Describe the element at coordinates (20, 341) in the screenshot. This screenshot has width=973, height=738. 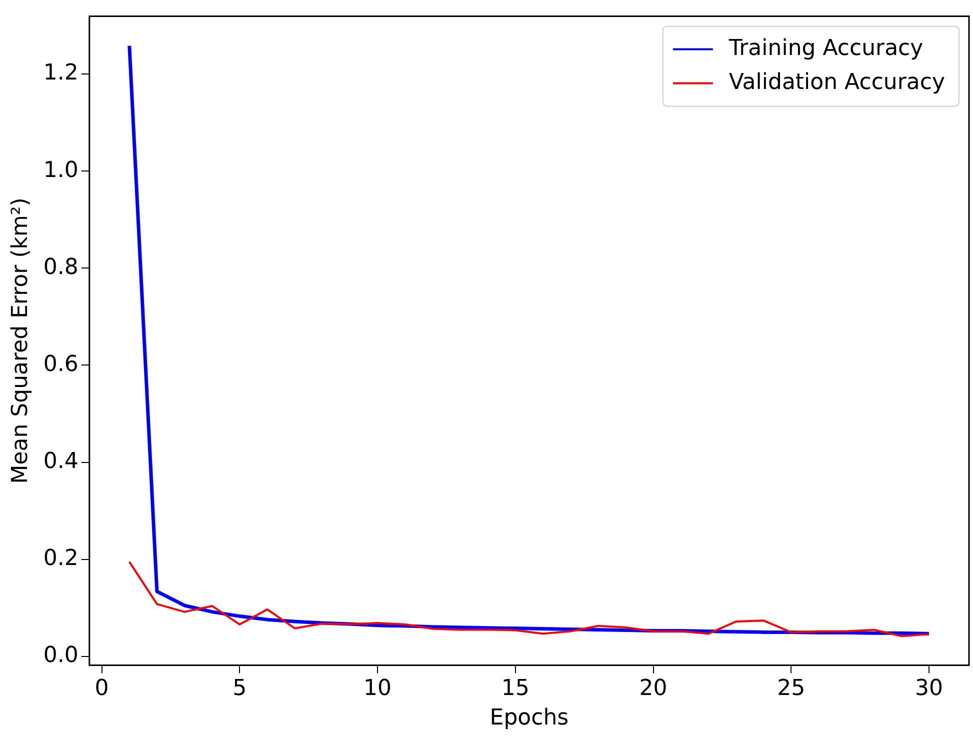
I see `y-axis-title: Mean Squared Error (km²)` at that location.